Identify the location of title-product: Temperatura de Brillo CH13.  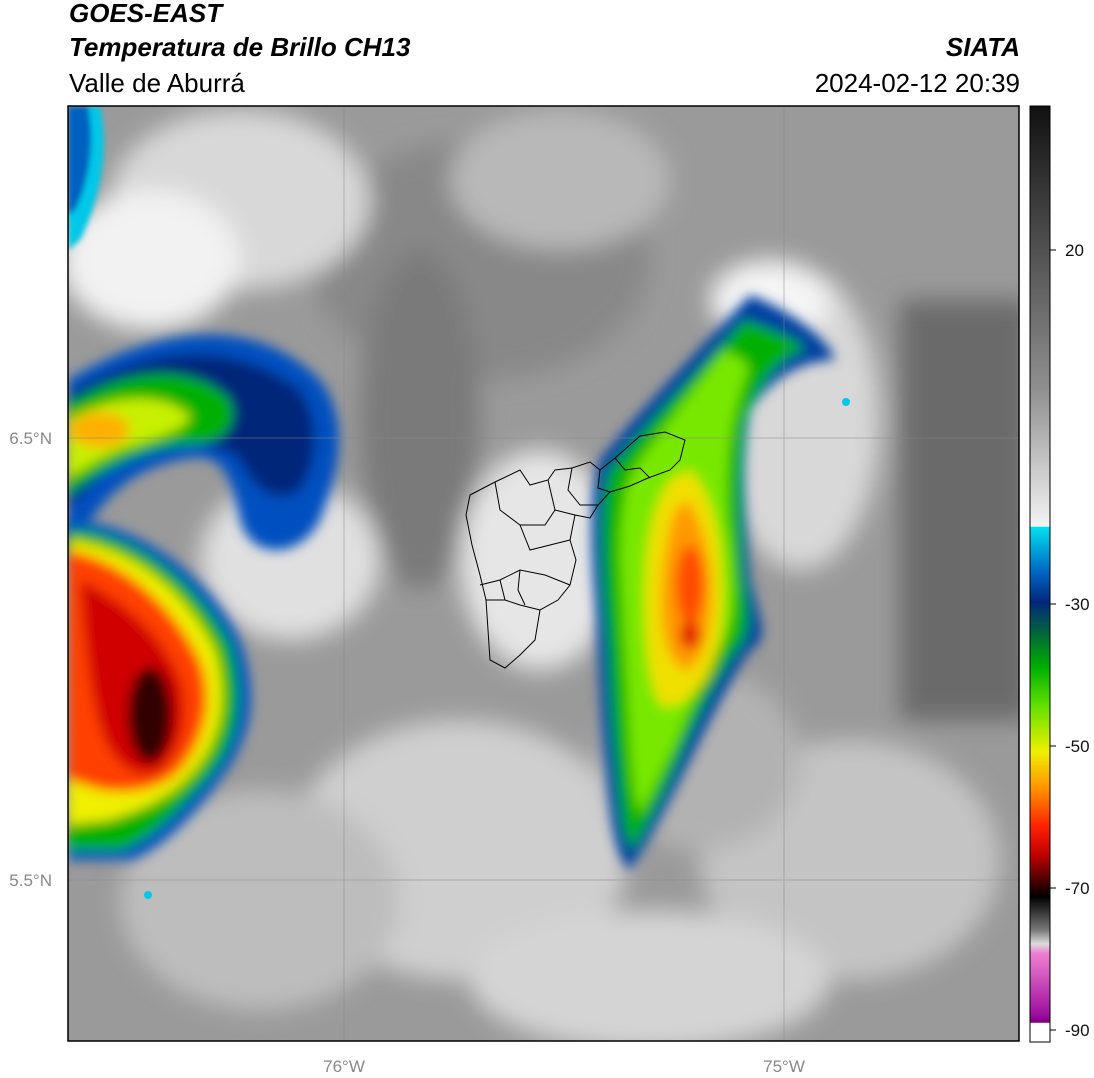
(240, 47).